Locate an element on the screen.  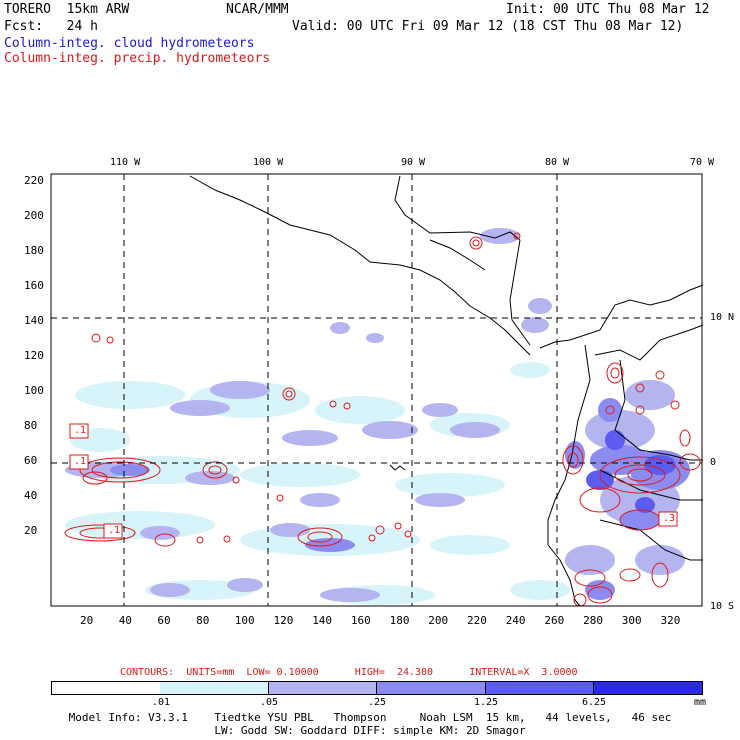
y-tick-label: 140 is located at coordinates (34, 320).